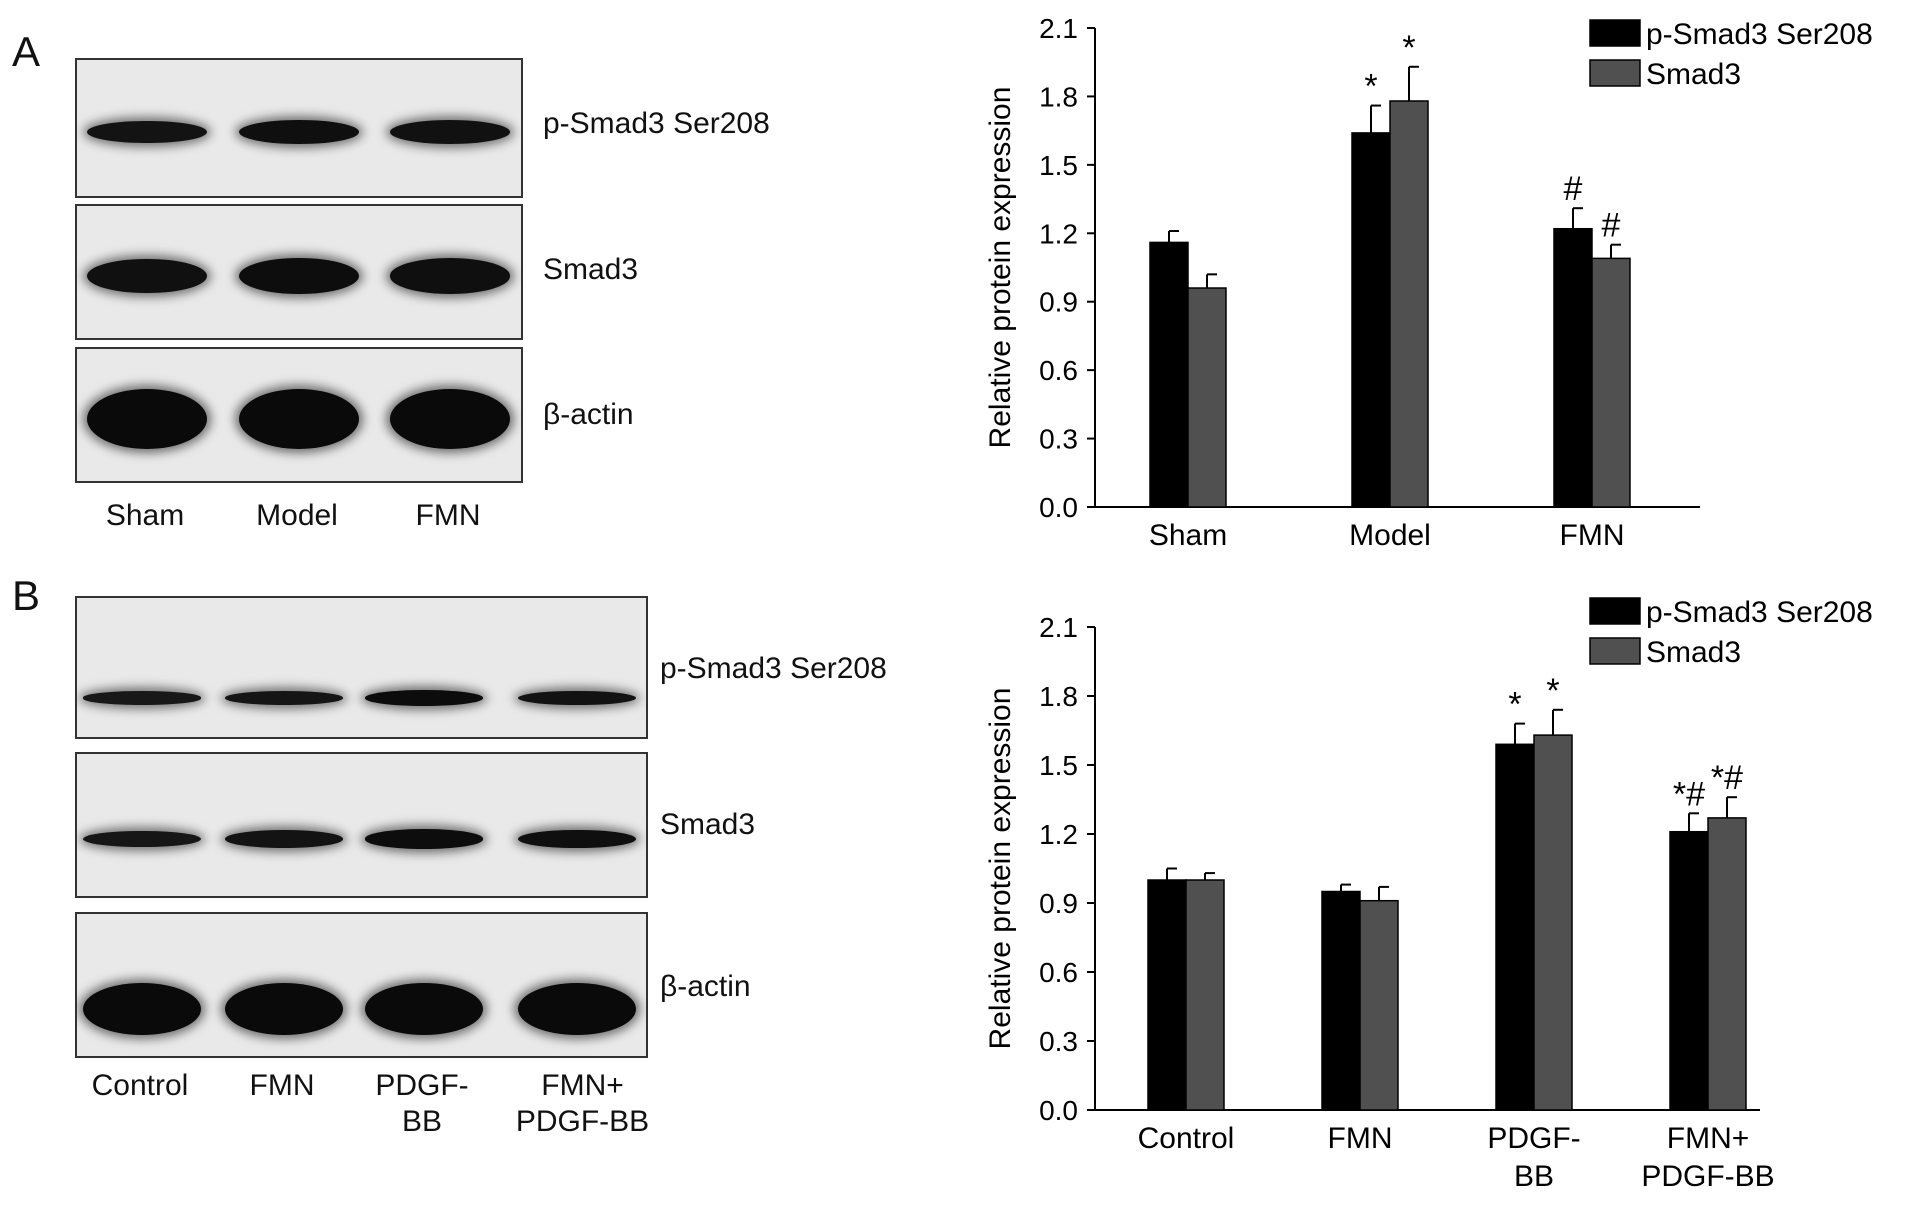 The height and width of the screenshot is (1206, 1913). Describe the element at coordinates (297, 515) in the screenshot. I see `blot-a-lane-2: Model` at that location.